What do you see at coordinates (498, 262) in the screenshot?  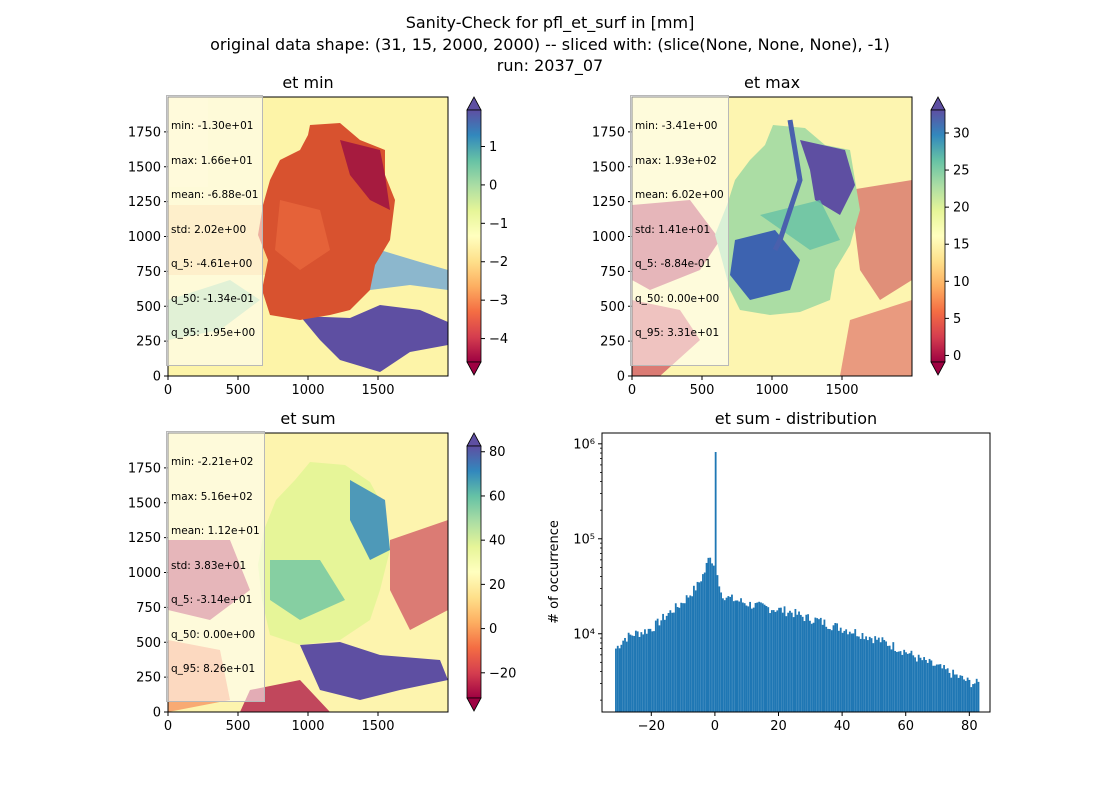 I see `colorbar-tick-label: −2` at bounding box center [498, 262].